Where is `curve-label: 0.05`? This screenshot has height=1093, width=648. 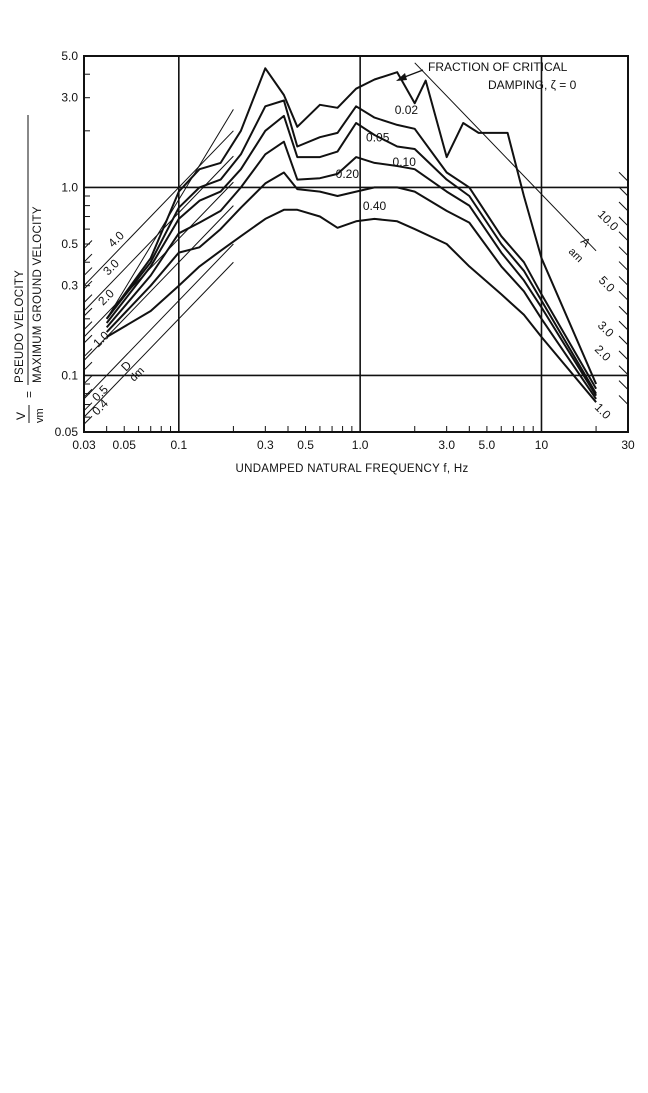 curve-label: 0.05 is located at coordinates (378, 138).